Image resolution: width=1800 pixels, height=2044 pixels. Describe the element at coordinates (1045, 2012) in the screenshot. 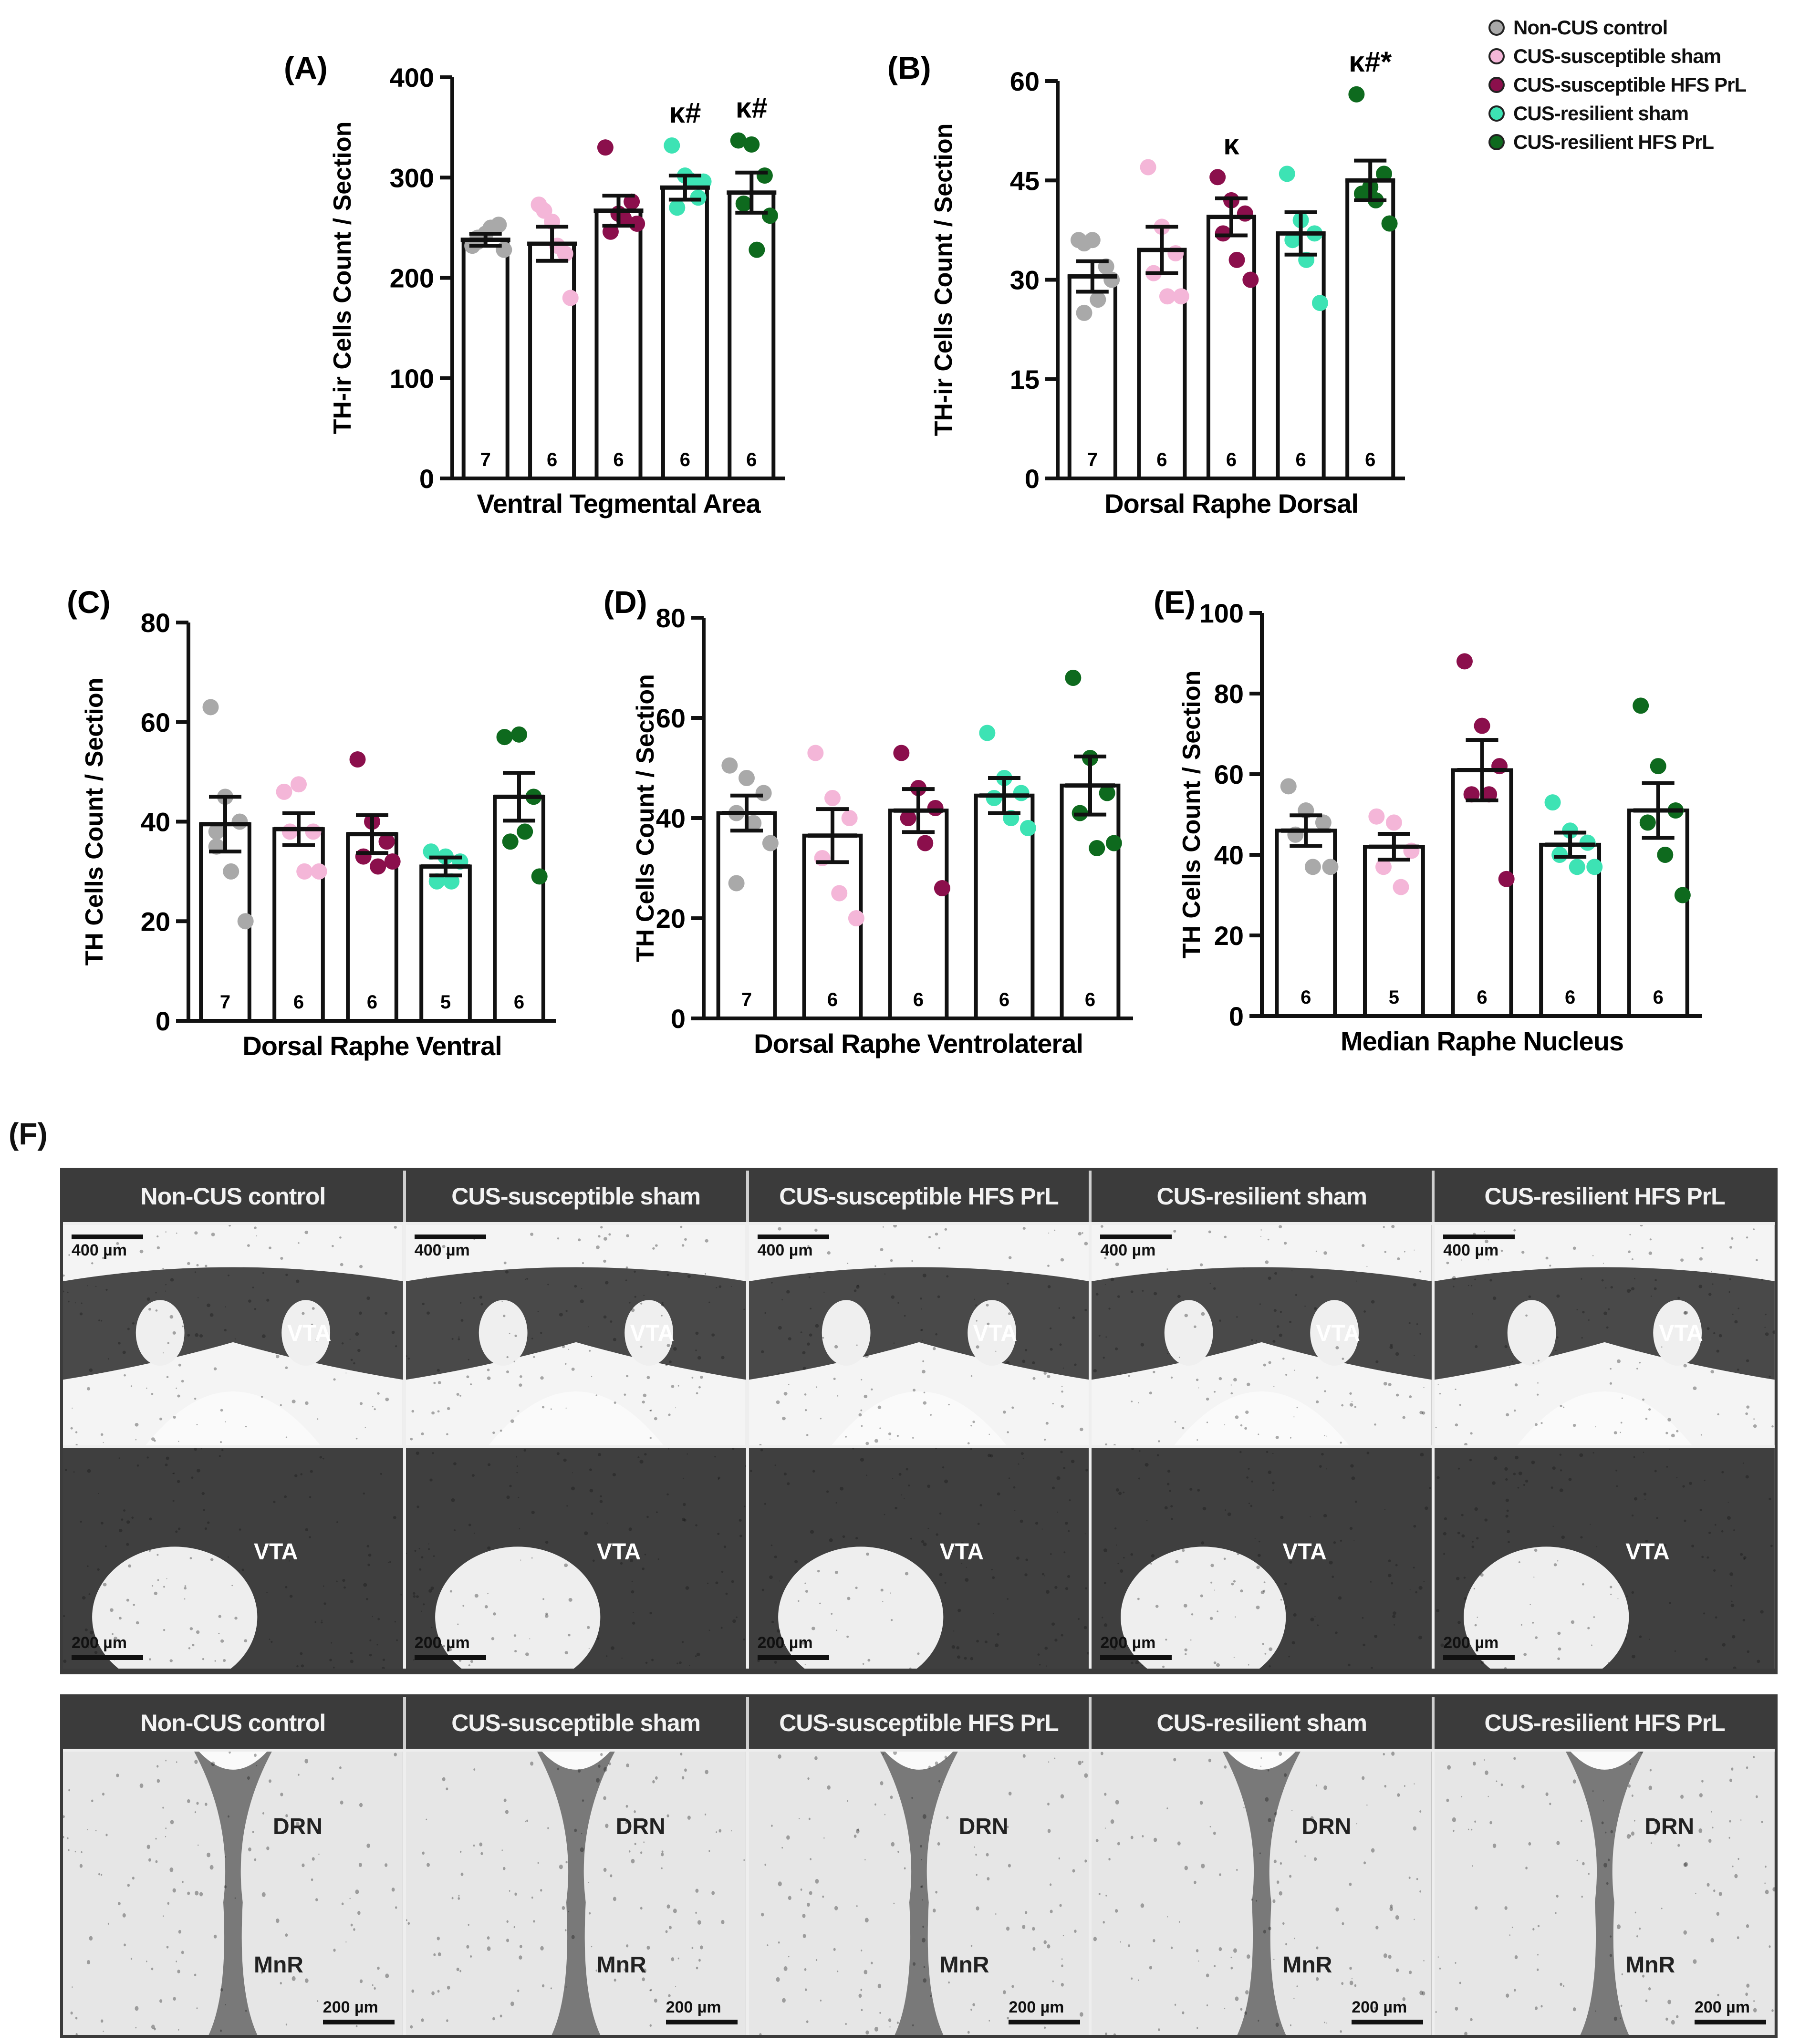

I see `scale-bar: 200 µm` at that location.